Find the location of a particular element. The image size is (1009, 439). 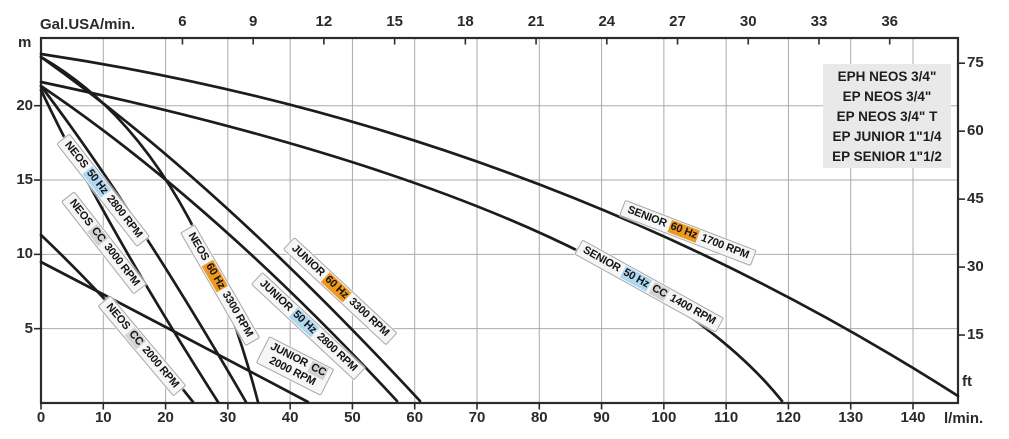

bottom-tick-label: 140 is located at coordinates (913, 417).